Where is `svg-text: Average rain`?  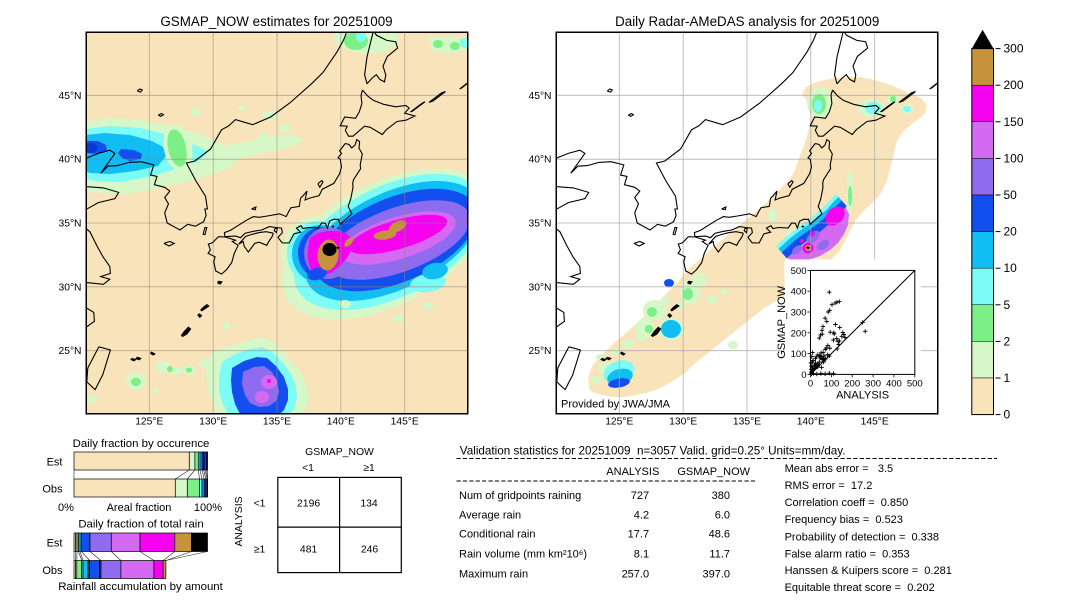
svg-text: Average rain is located at coordinates (490, 515).